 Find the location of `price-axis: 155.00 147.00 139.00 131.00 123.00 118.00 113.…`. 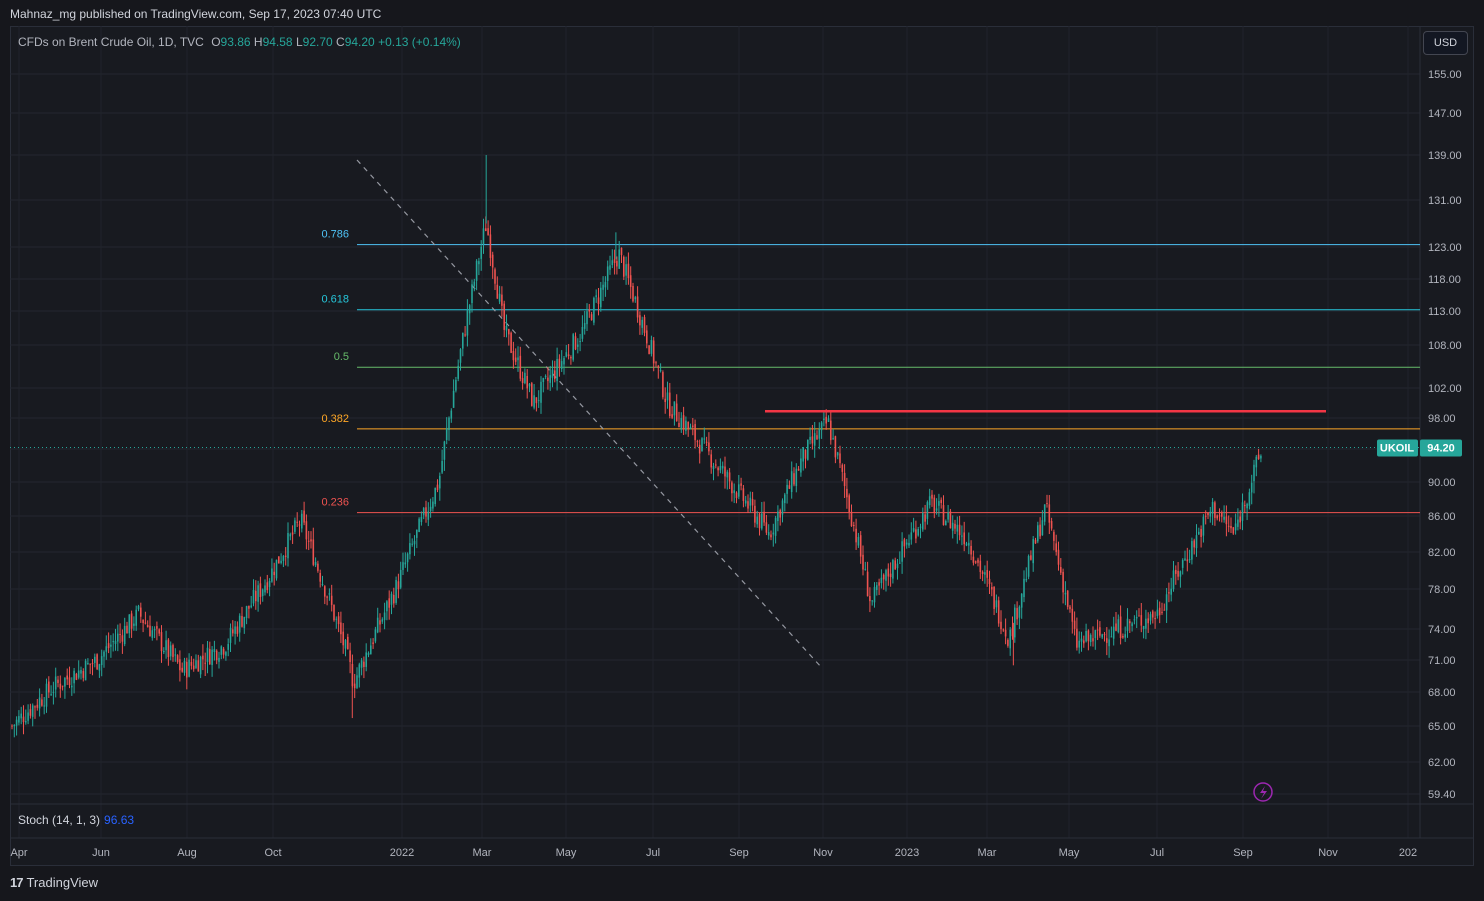

price-axis: 155.00 147.00 139.00 131.00 123.00 118.00 113.… is located at coordinates (1445, 435).